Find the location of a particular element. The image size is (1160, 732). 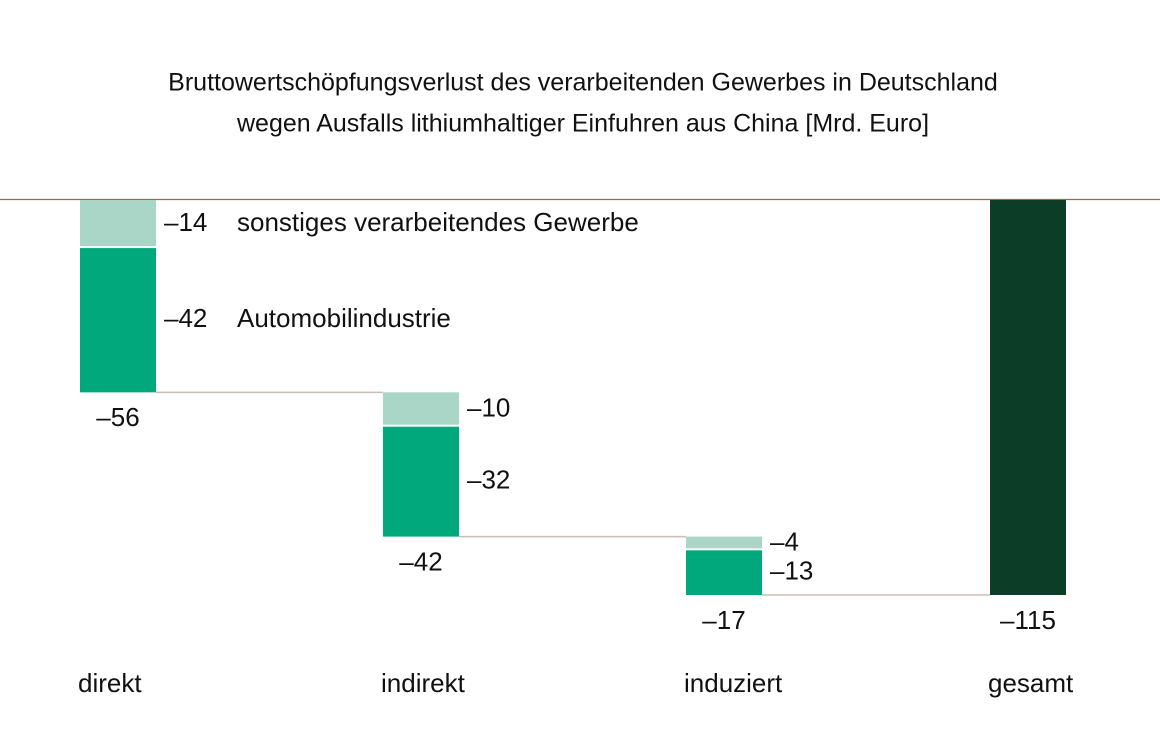

x-tick-label: indirekt is located at coordinates (423, 683).